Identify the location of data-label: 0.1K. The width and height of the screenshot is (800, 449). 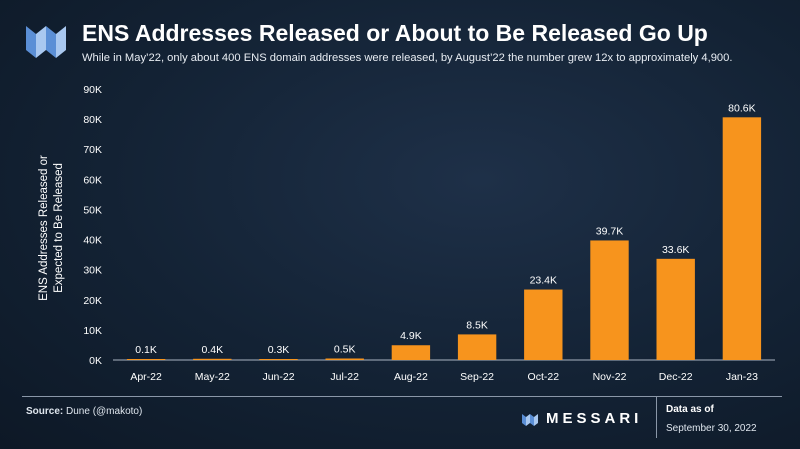
(146, 350).